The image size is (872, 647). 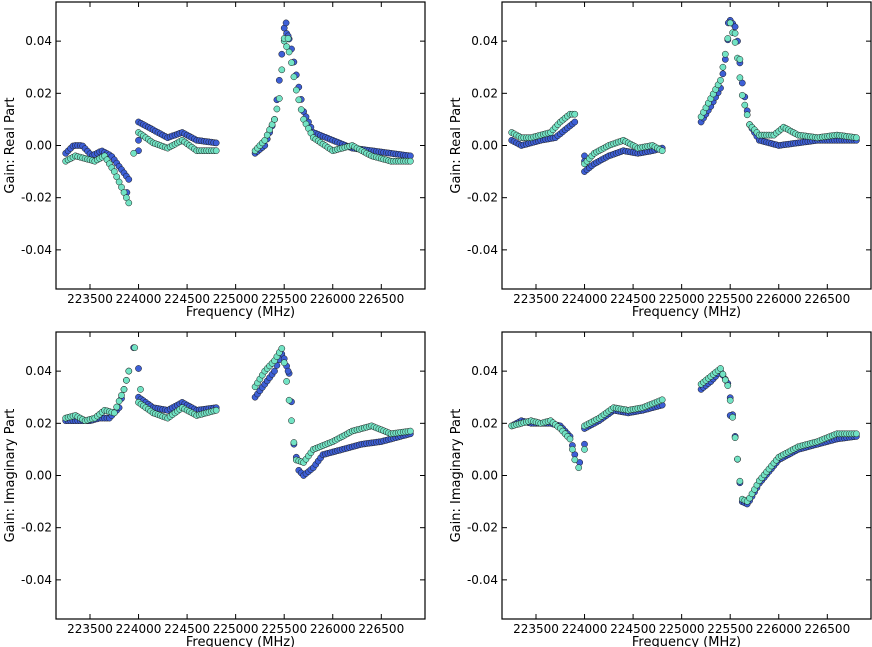 What do you see at coordinates (456, 476) in the screenshot?
I see `y-axis-label: Gain: Imaginary Part` at bounding box center [456, 476].